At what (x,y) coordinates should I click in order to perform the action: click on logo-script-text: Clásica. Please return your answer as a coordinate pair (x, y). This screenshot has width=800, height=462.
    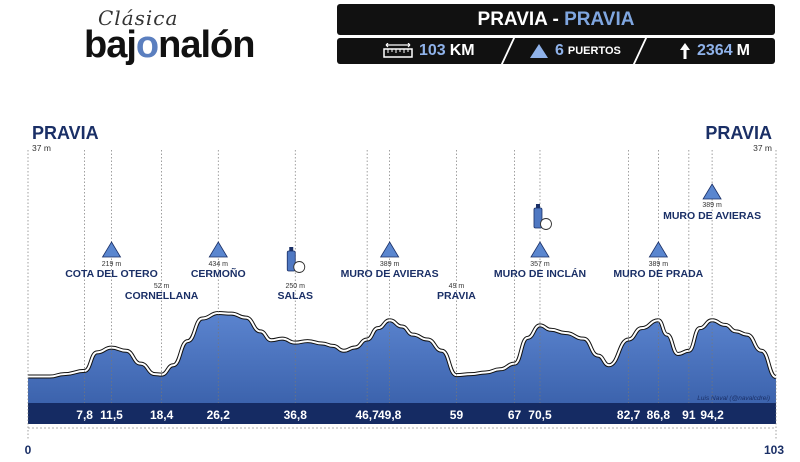
    Looking at the image, I should click on (138, 18).